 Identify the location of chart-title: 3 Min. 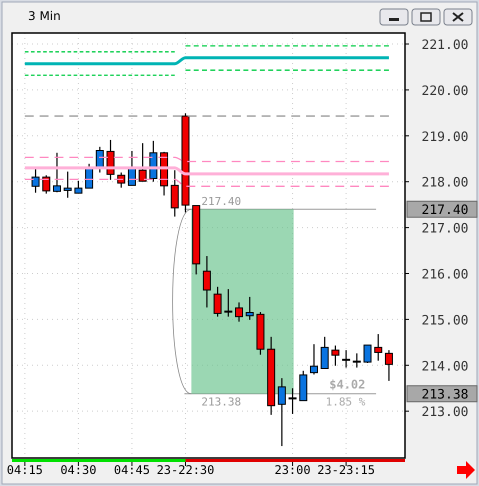
(44, 16).